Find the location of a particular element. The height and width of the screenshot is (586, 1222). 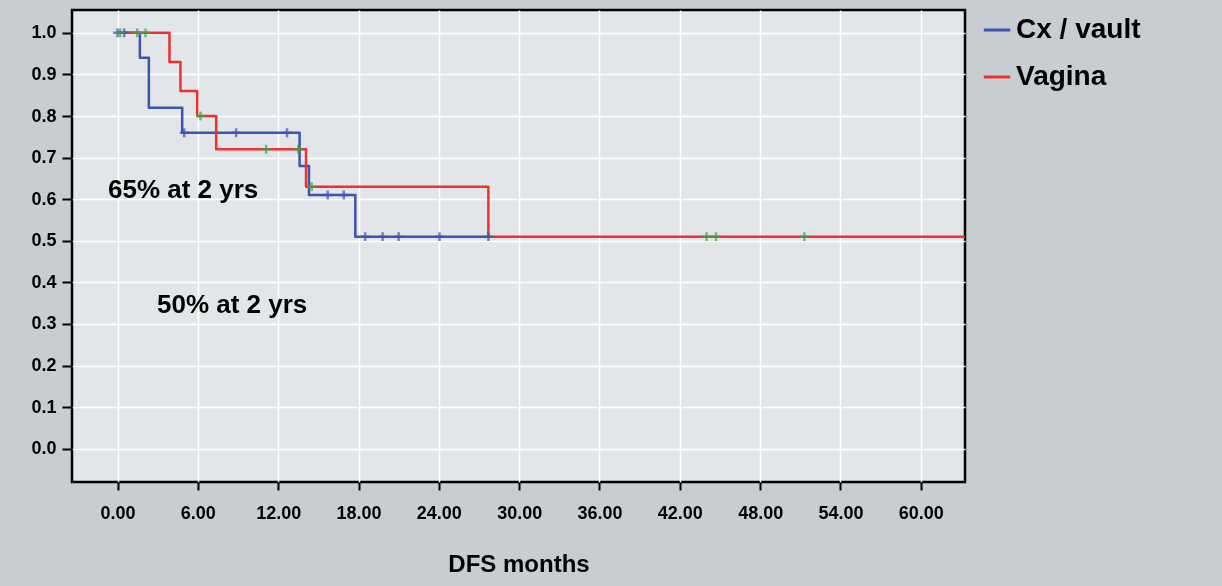

y-tick-label: 0.2 is located at coordinates (44, 365).